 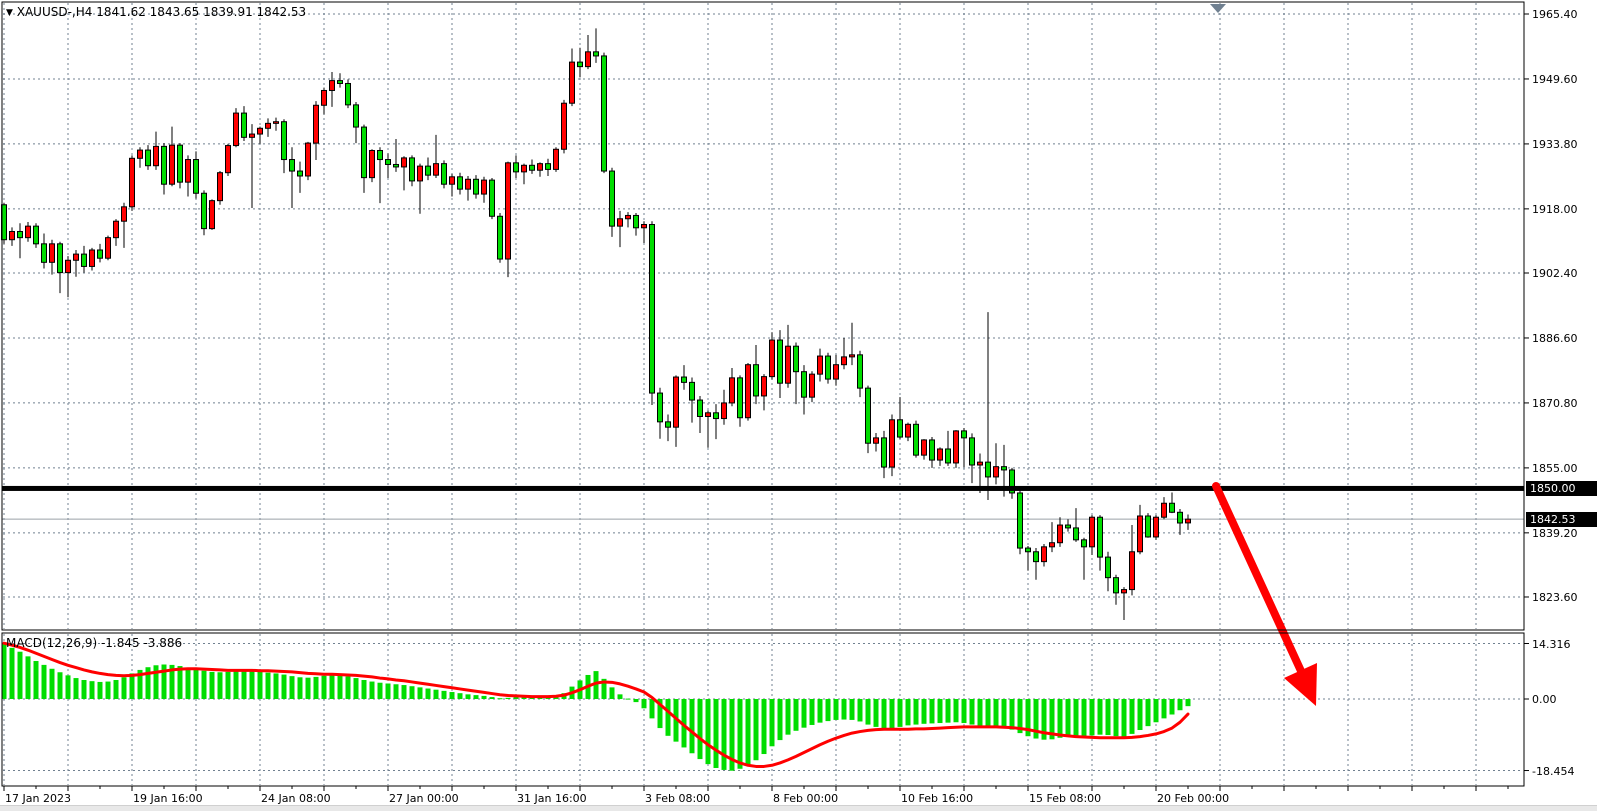 What do you see at coordinates (1300, 684) in the screenshot?
I see `sell-arrow-head-icon` at bounding box center [1300, 684].